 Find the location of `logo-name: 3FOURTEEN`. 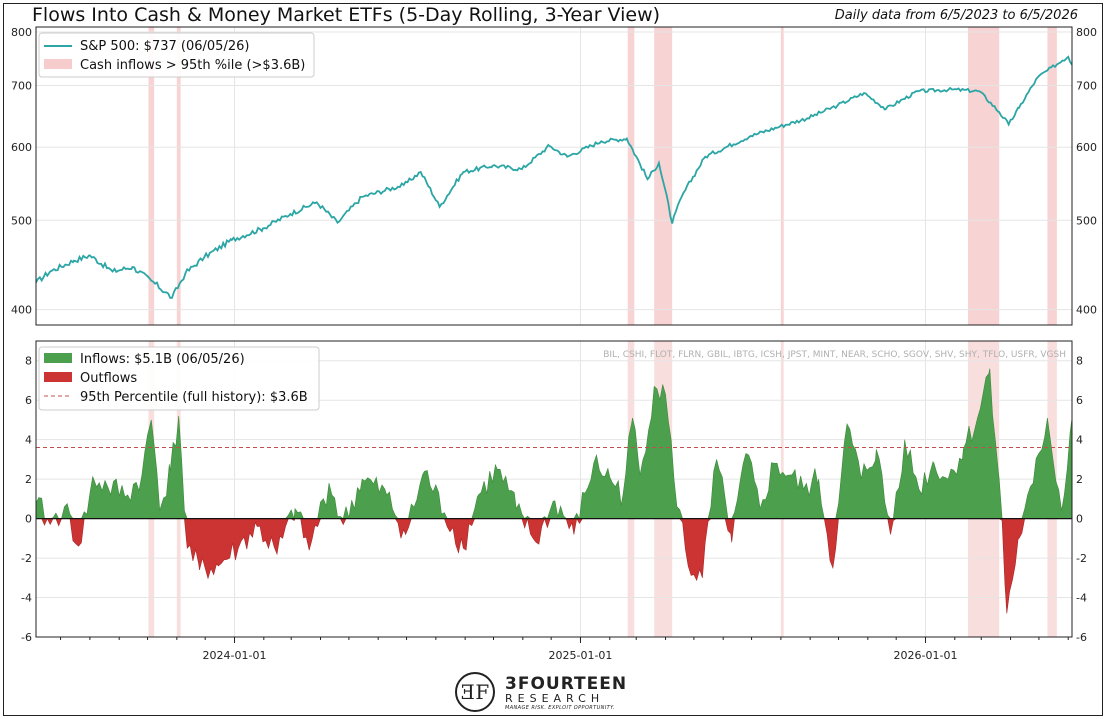

logo-name: 3FOURTEEN is located at coordinates (566, 684).